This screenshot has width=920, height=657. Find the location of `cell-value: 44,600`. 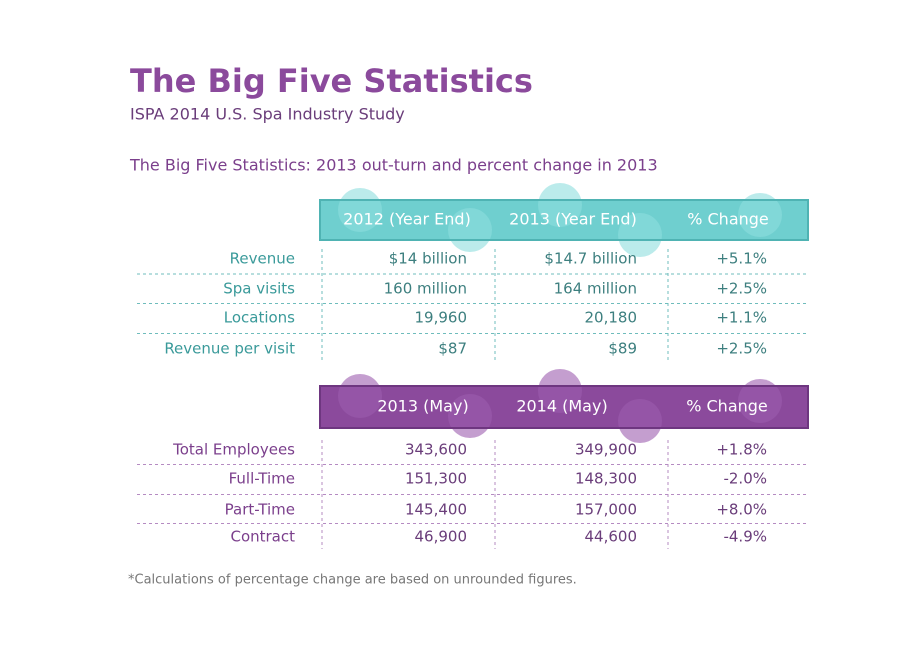

cell-value: 44,600 is located at coordinates (611, 537).